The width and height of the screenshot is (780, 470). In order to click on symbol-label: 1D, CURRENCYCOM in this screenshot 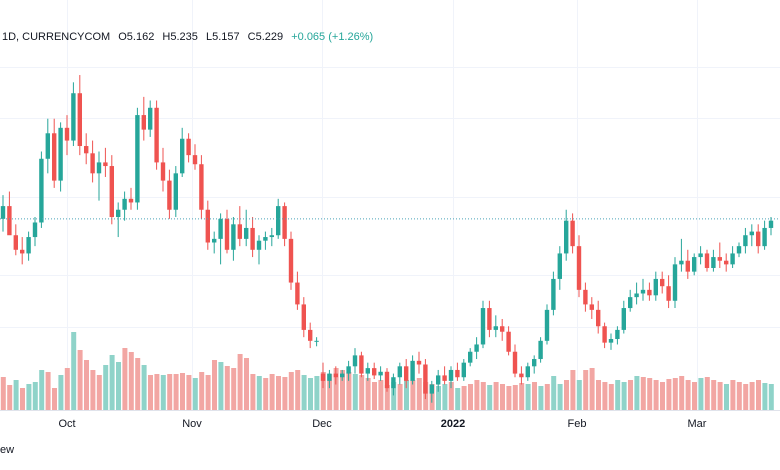, I will do `click(56, 37)`.